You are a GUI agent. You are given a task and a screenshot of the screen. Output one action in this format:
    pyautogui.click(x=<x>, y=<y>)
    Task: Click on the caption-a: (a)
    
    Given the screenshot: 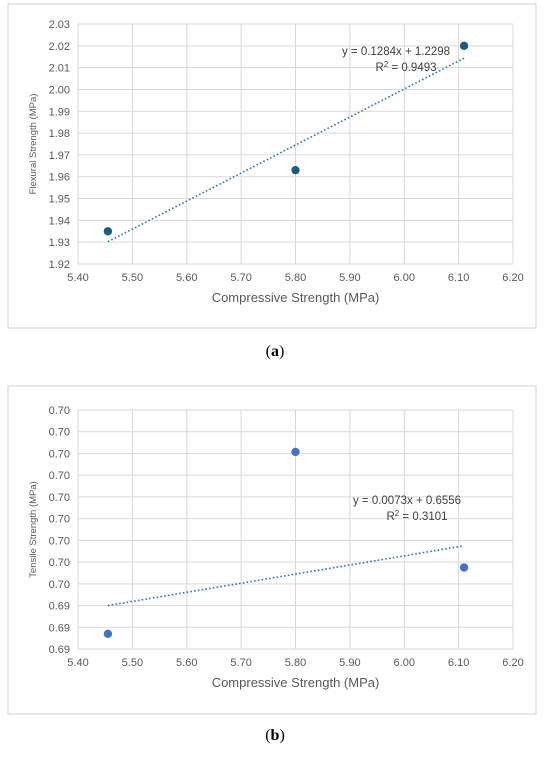 What is the action you would take?
    pyautogui.click(x=275, y=351)
    